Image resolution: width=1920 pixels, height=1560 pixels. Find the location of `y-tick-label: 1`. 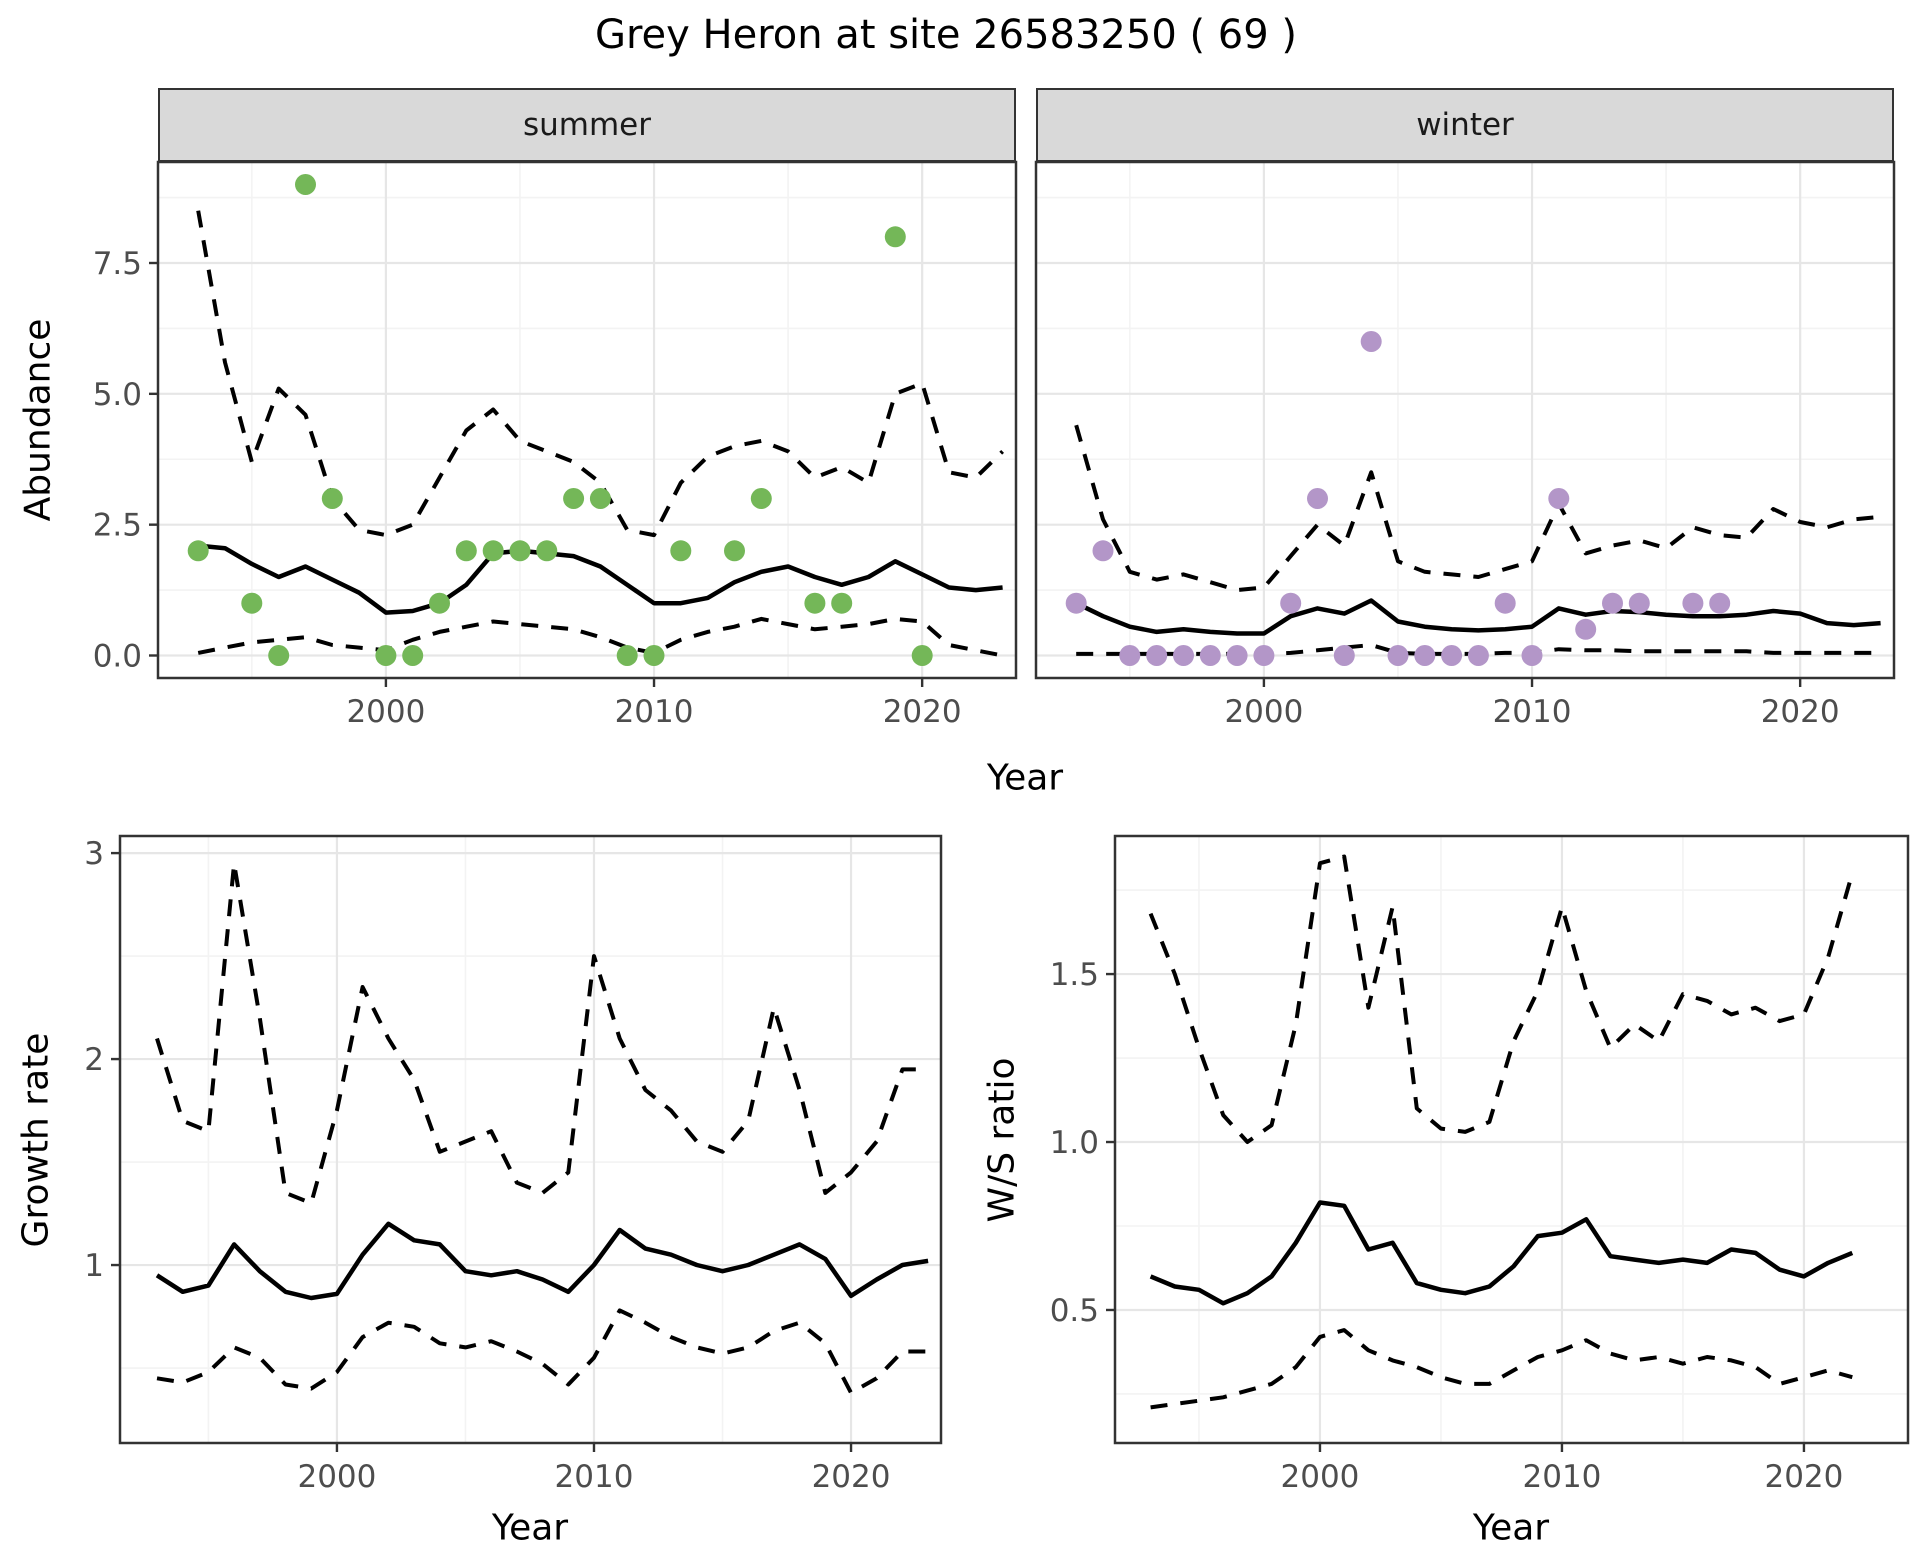

y-tick-label: 1 is located at coordinates (94, 1266).